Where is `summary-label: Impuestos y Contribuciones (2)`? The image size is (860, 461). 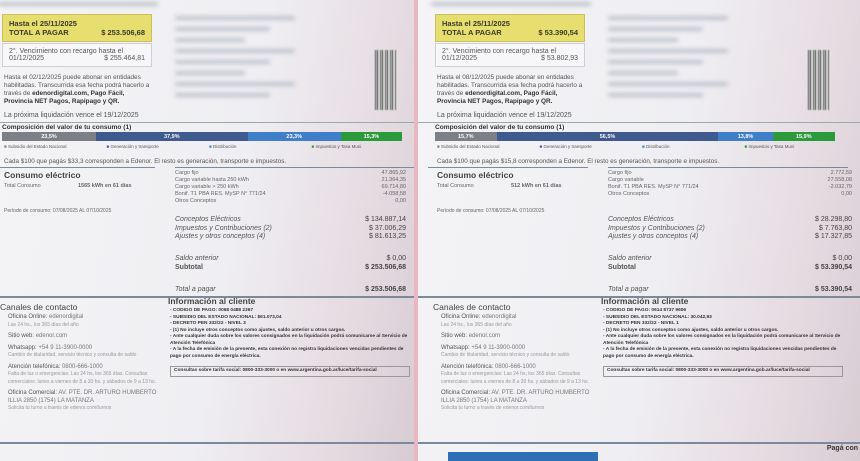 summary-label: Impuestos y Contribuciones (2) is located at coordinates (223, 228).